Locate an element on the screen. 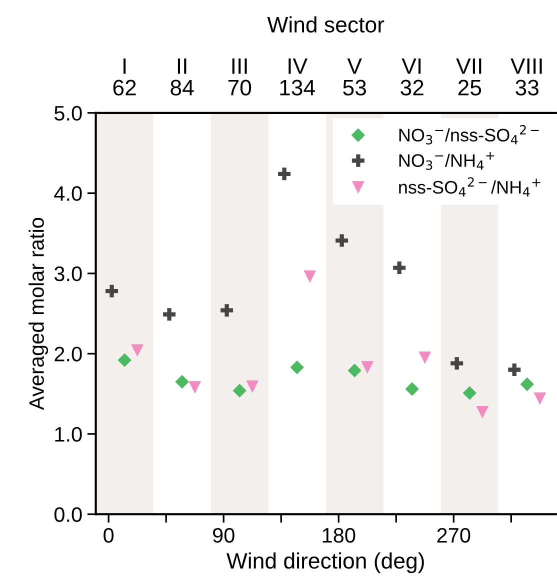 Image resolution: width=557 pixels, height=585 pixels. text: VII 25 is located at coordinates (469, 77).